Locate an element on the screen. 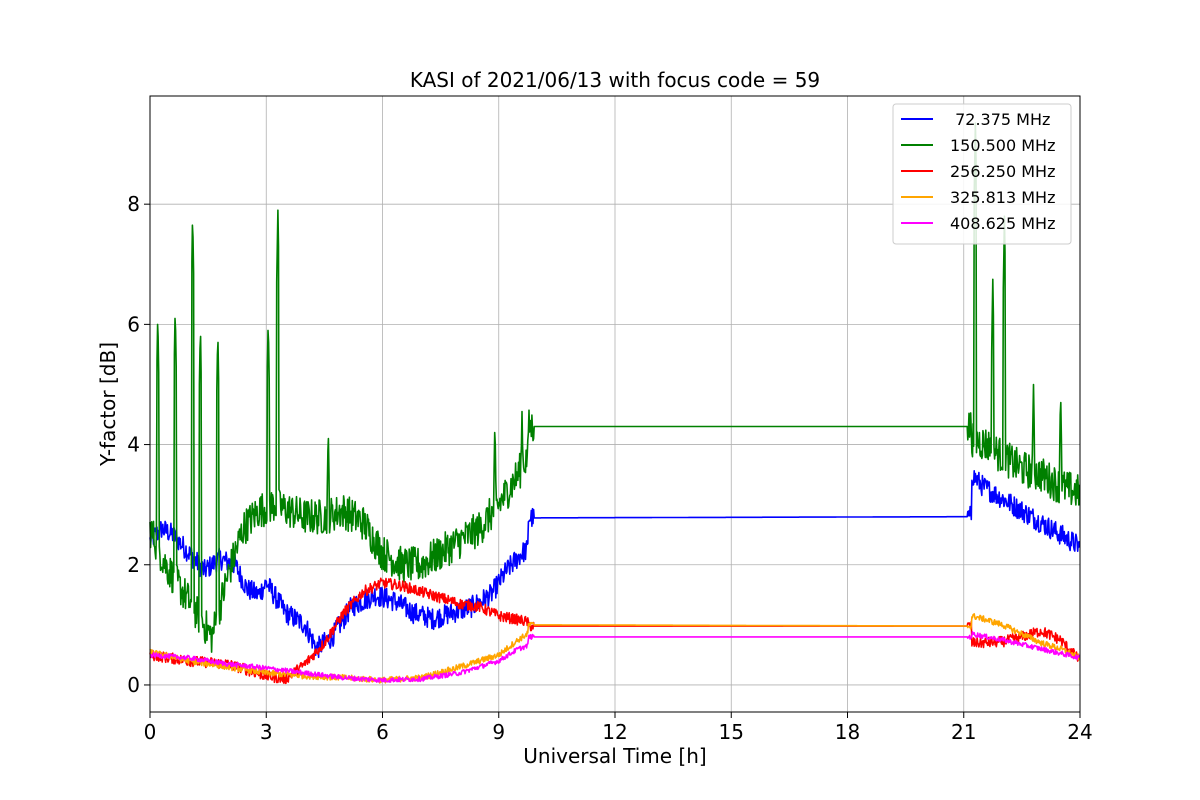  x-tick-label: 21 is located at coordinates (963, 732).